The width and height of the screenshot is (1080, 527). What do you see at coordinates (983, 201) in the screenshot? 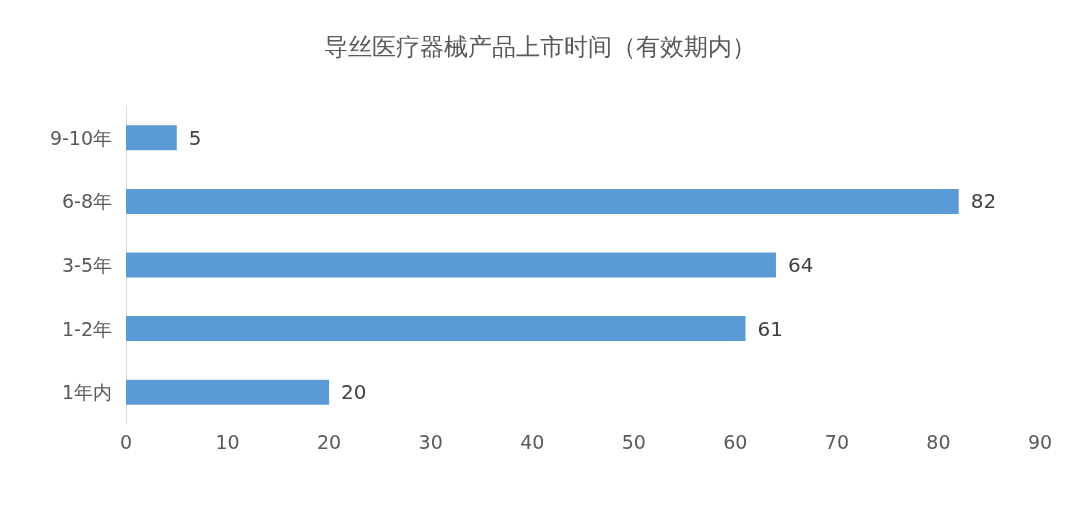
I see `data-label: 82` at bounding box center [983, 201].